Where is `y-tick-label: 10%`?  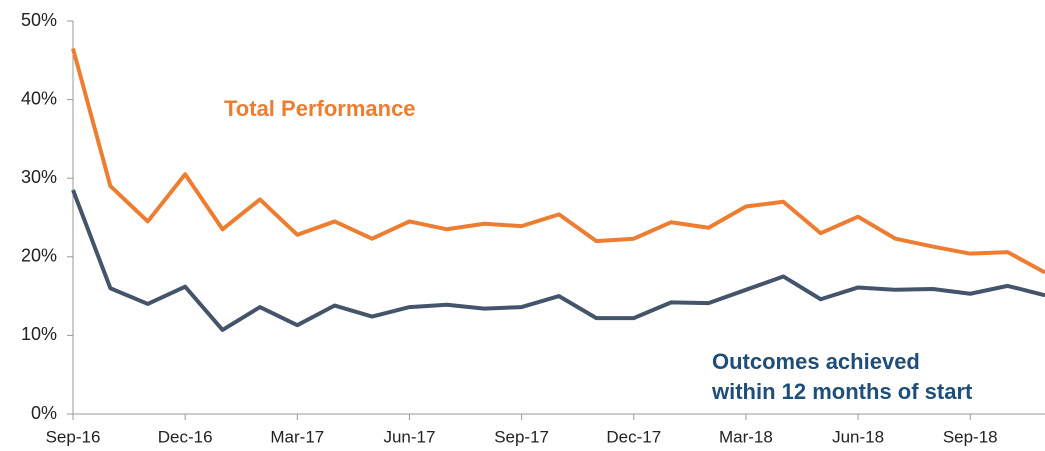
y-tick-label: 10% is located at coordinates (39, 334).